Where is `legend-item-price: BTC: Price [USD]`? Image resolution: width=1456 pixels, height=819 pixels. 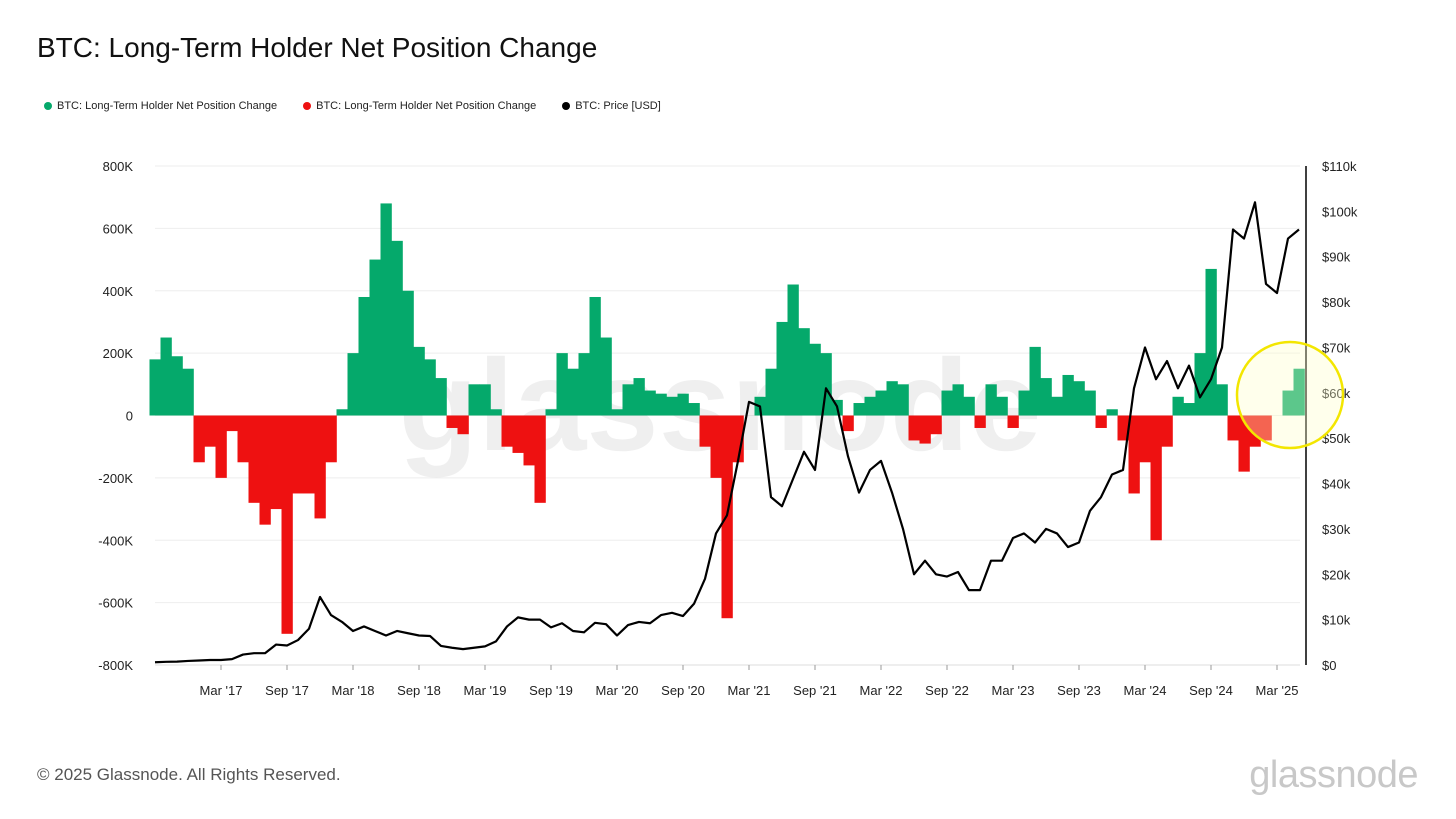
legend-item-price: BTC: Price [USD] is located at coordinates (611, 106).